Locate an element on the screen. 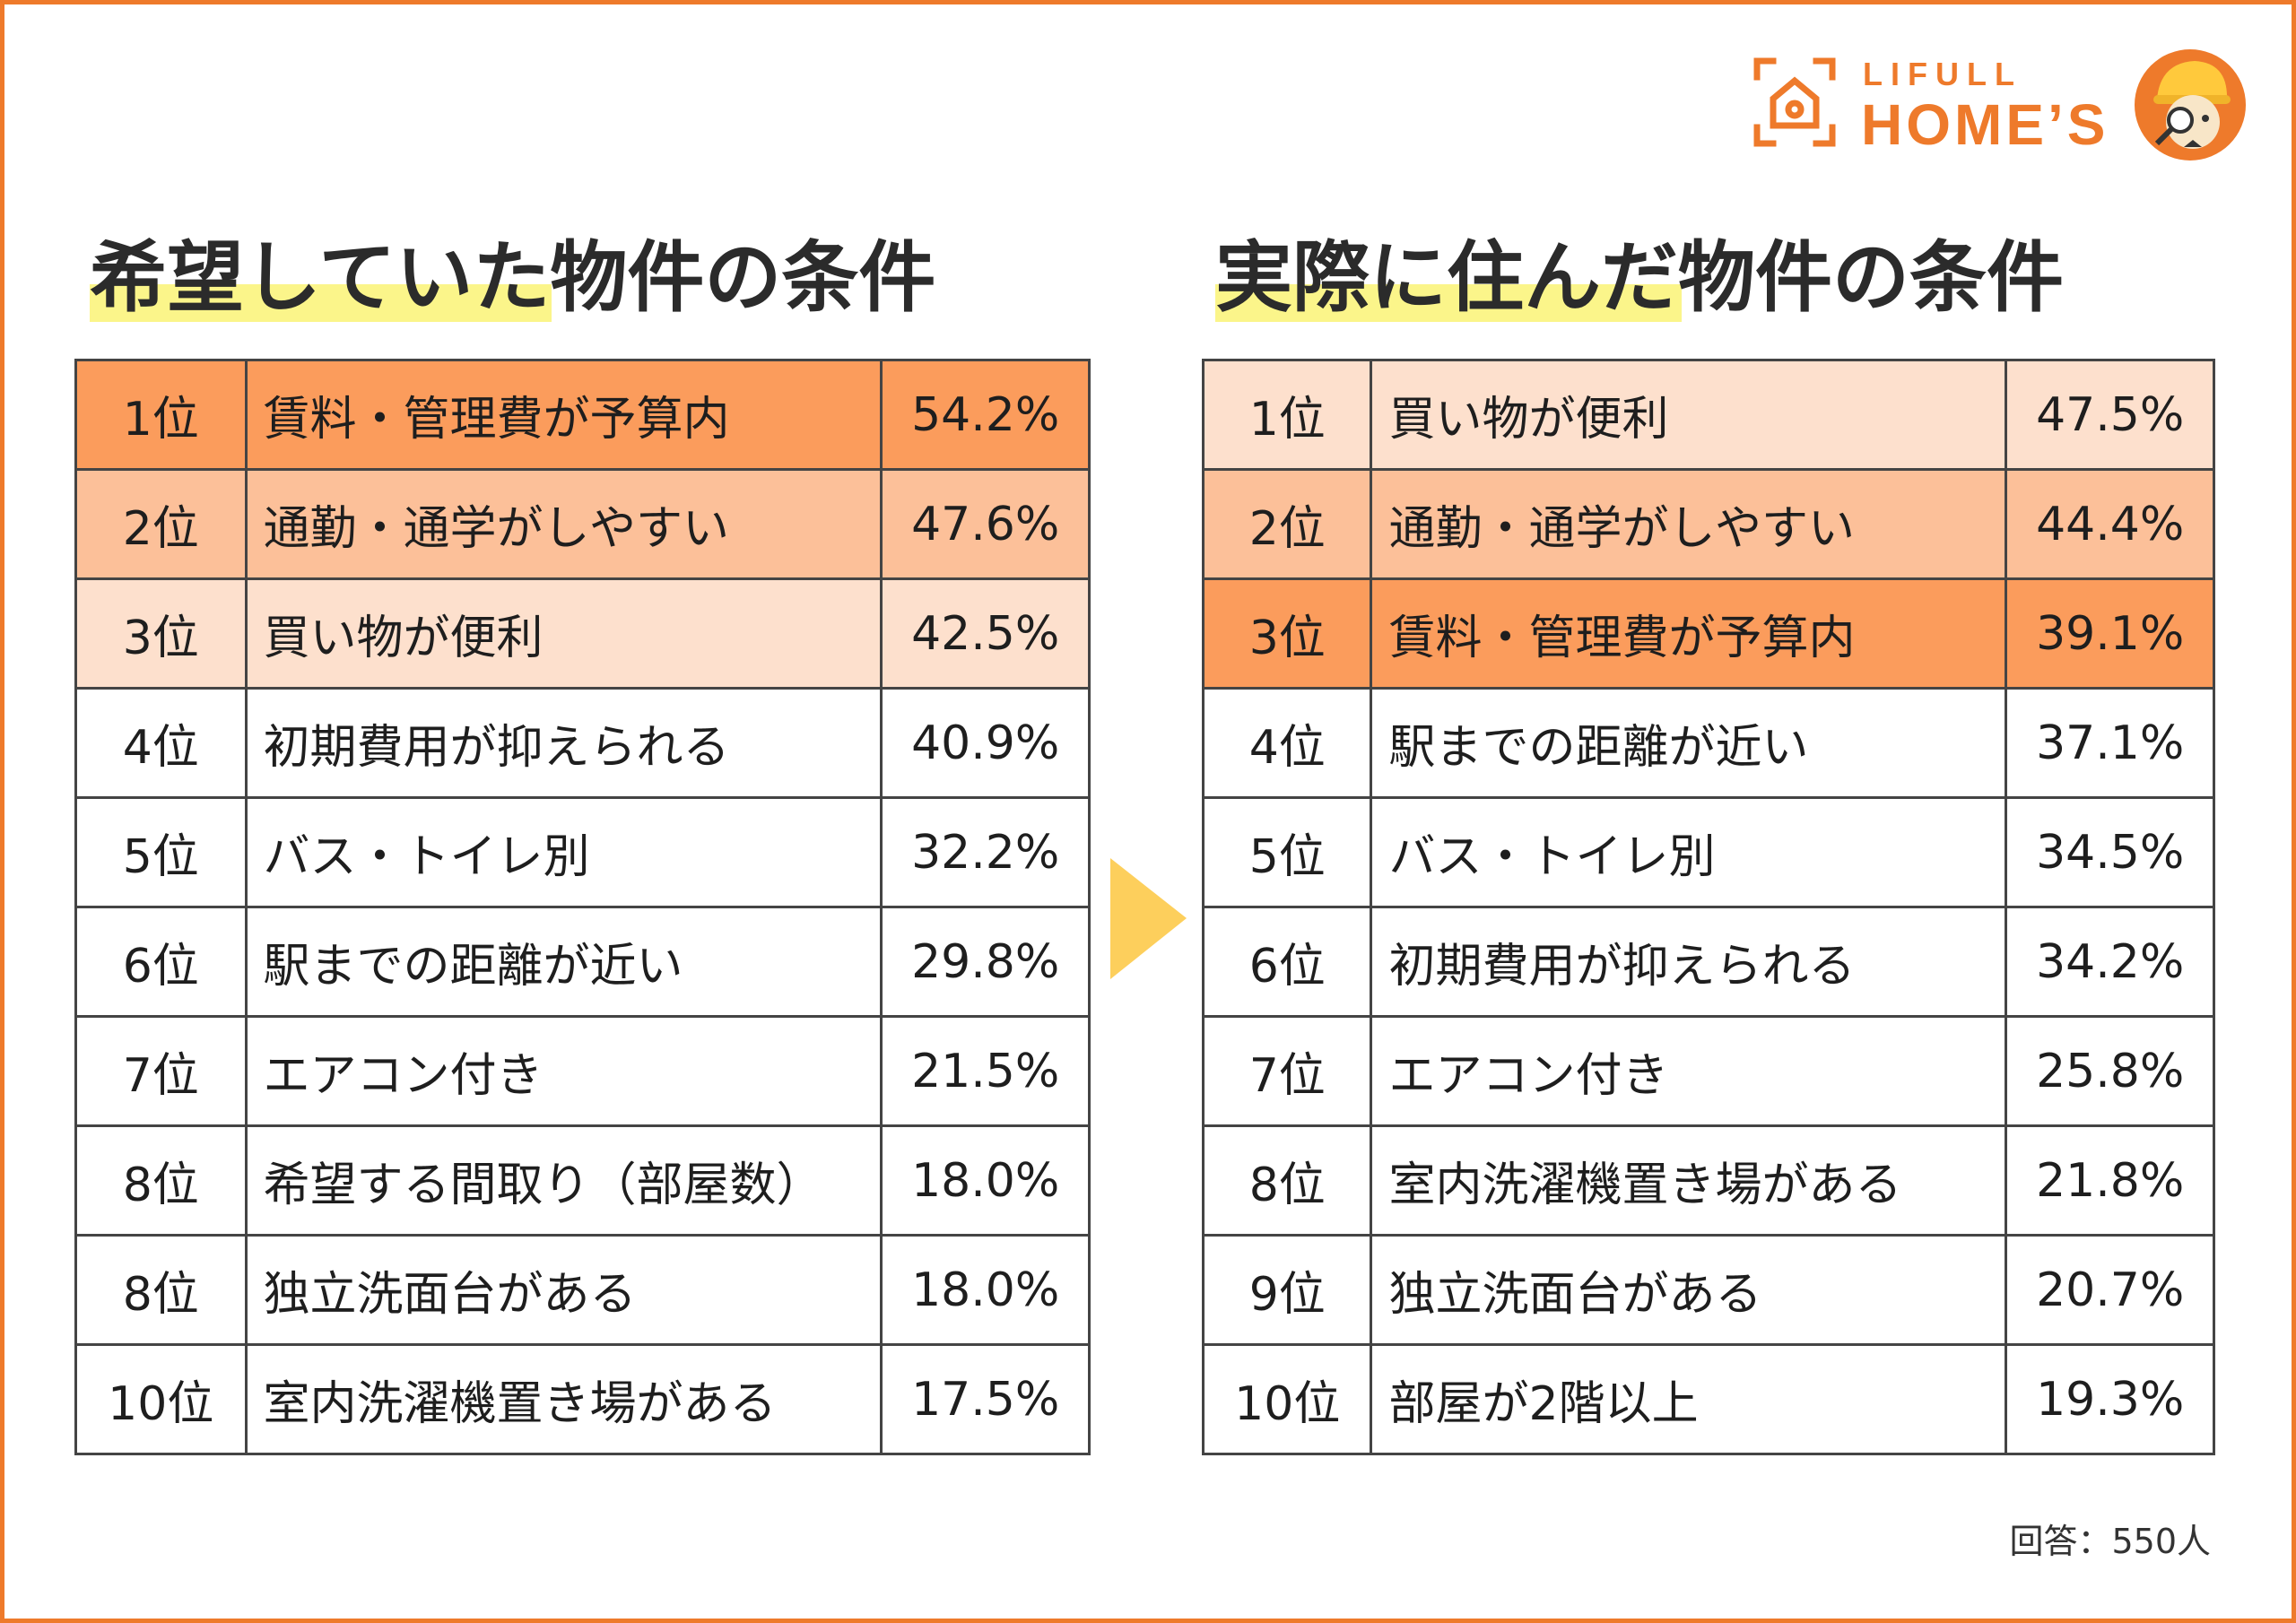 The width and height of the screenshot is (2296, 1623). table-row: 4位 駅までの距離が近い 37.1% is located at coordinates (1708, 743).